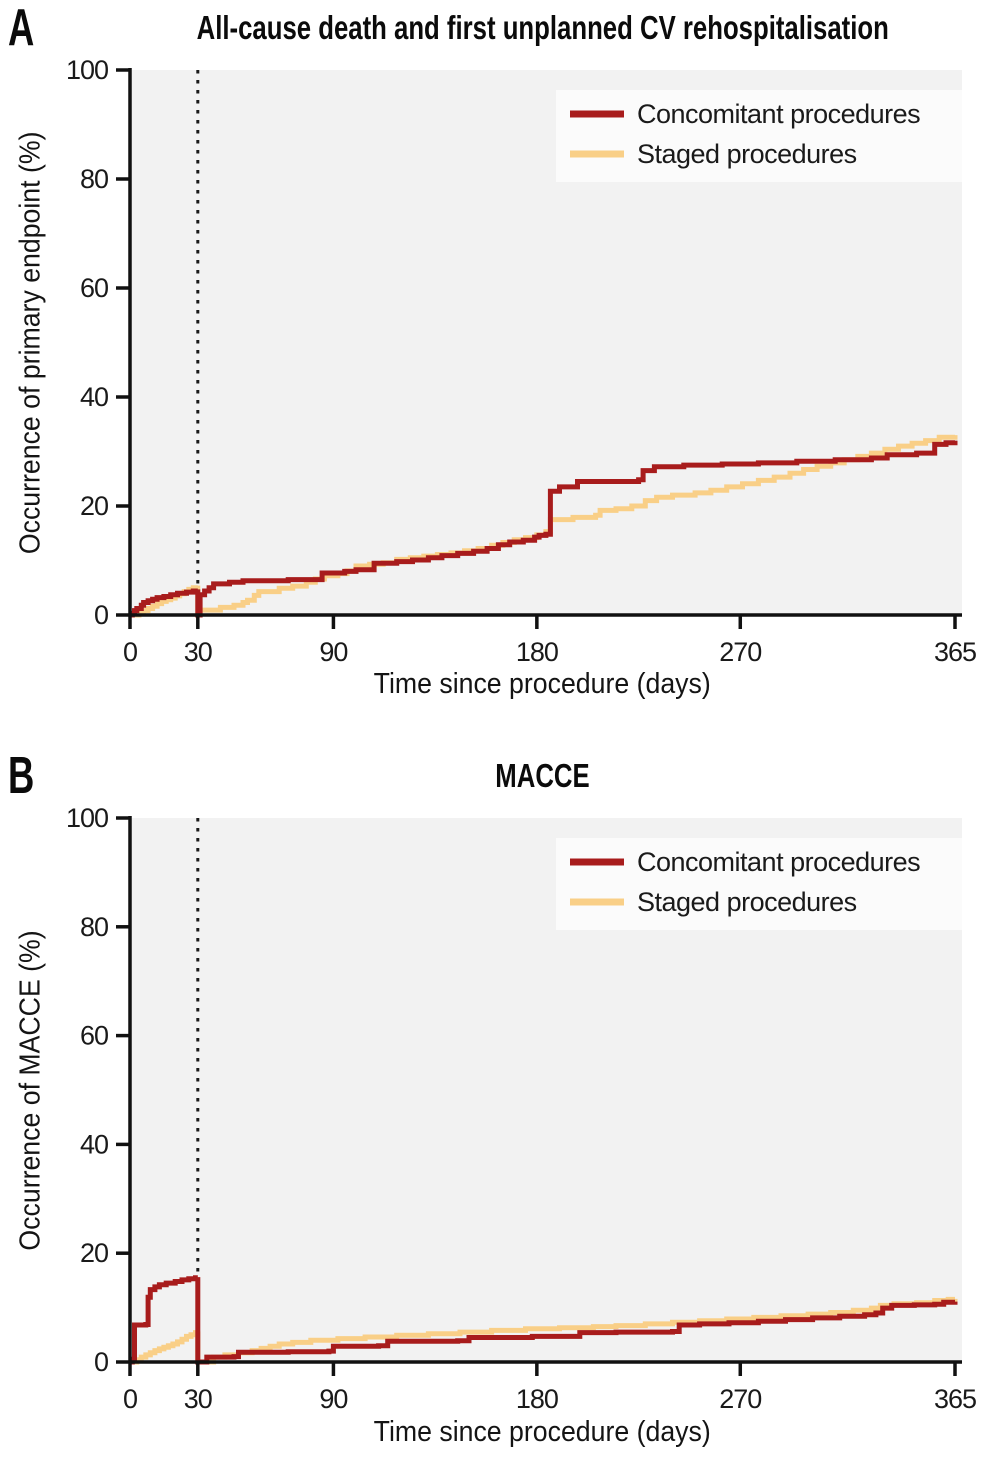 The height and width of the screenshot is (1458, 985). What do you see at coordinates (544, 1330) in the screenshot?
I see `series-staged` at bounding box center [544, 1330].